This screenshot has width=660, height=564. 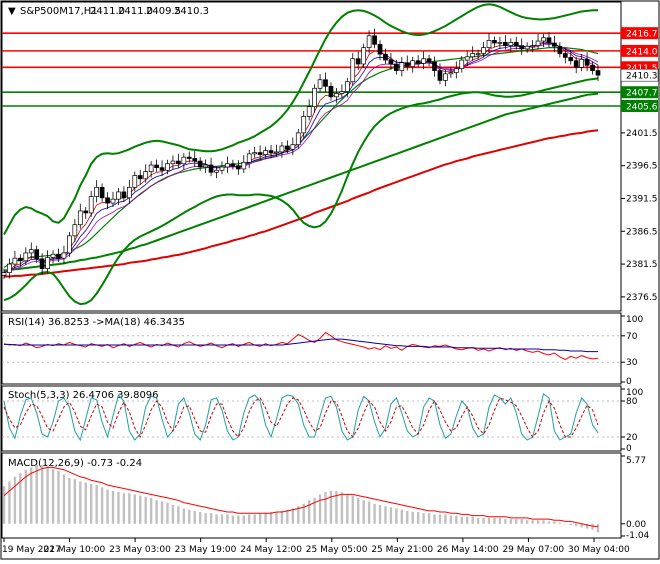 I want to click on level-label: 2405.6, so click(x=642, y=107).